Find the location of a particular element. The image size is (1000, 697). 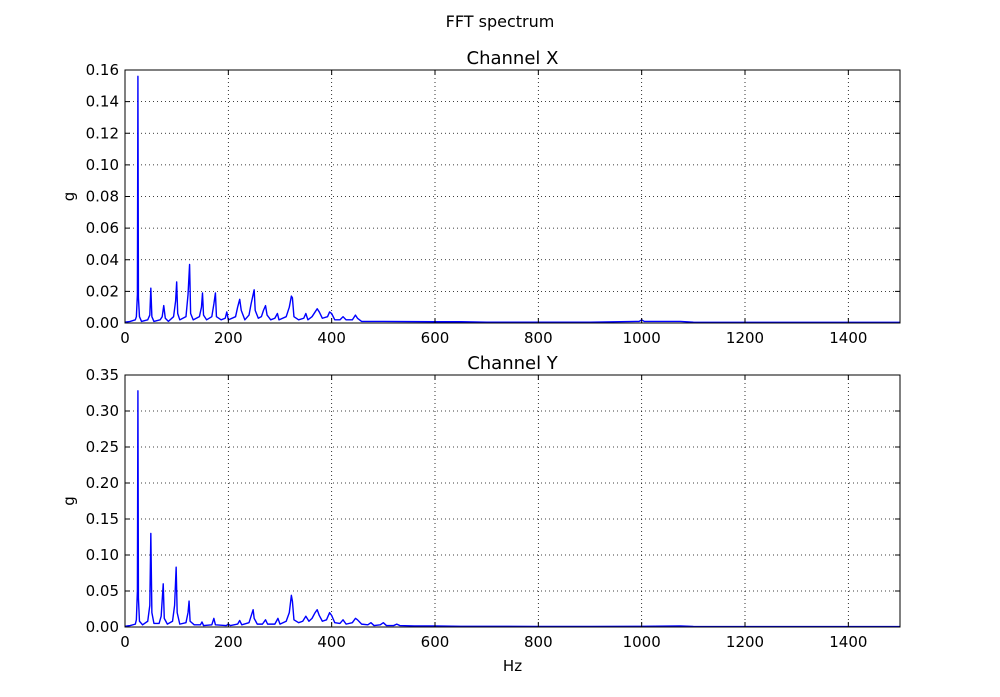

y-tick-label: 0.14 is located at coordinates (102, 102).